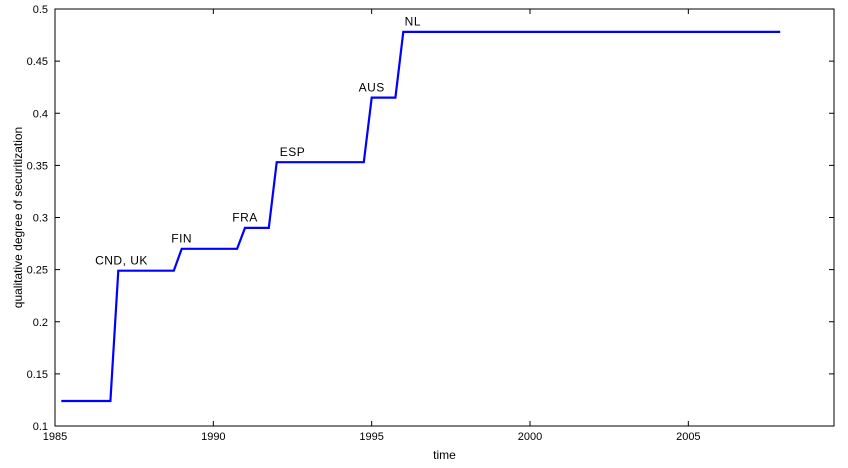  I want to click on x-tick-label: 1995, so click(371, 437).